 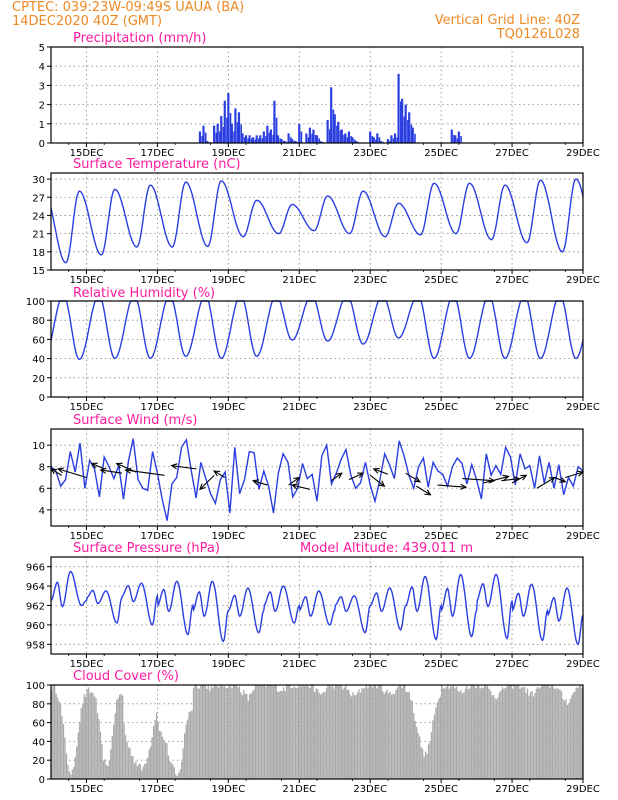 What do you see at coordinates (228, 664) in the screenshot?
I see `pressure-xtick-label: 19DEC` at bounding box center [228, 664].